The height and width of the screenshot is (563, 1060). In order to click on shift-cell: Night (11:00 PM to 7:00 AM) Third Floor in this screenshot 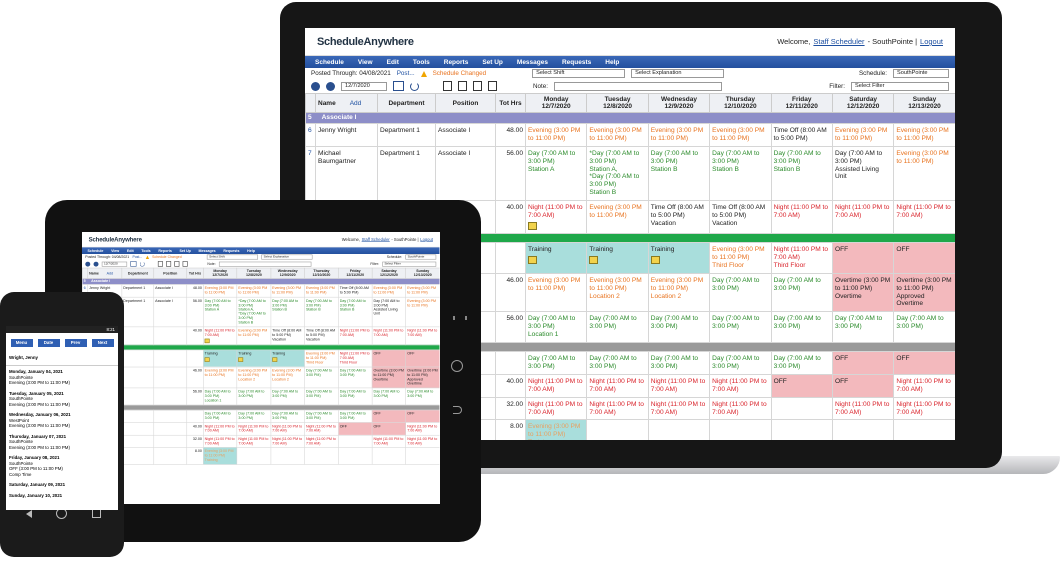, I will do `click(801, 257)`.